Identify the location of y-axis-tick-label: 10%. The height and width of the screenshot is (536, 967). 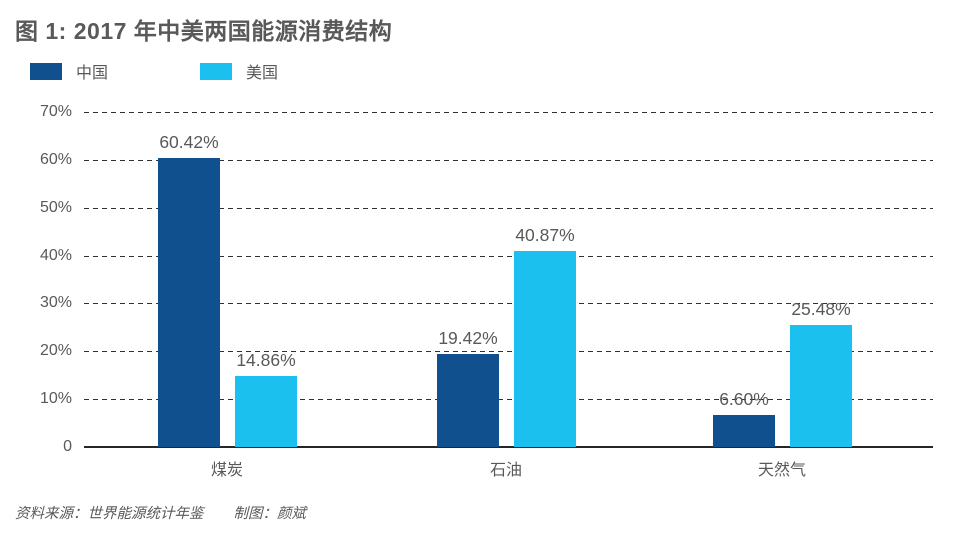
(55, 398).